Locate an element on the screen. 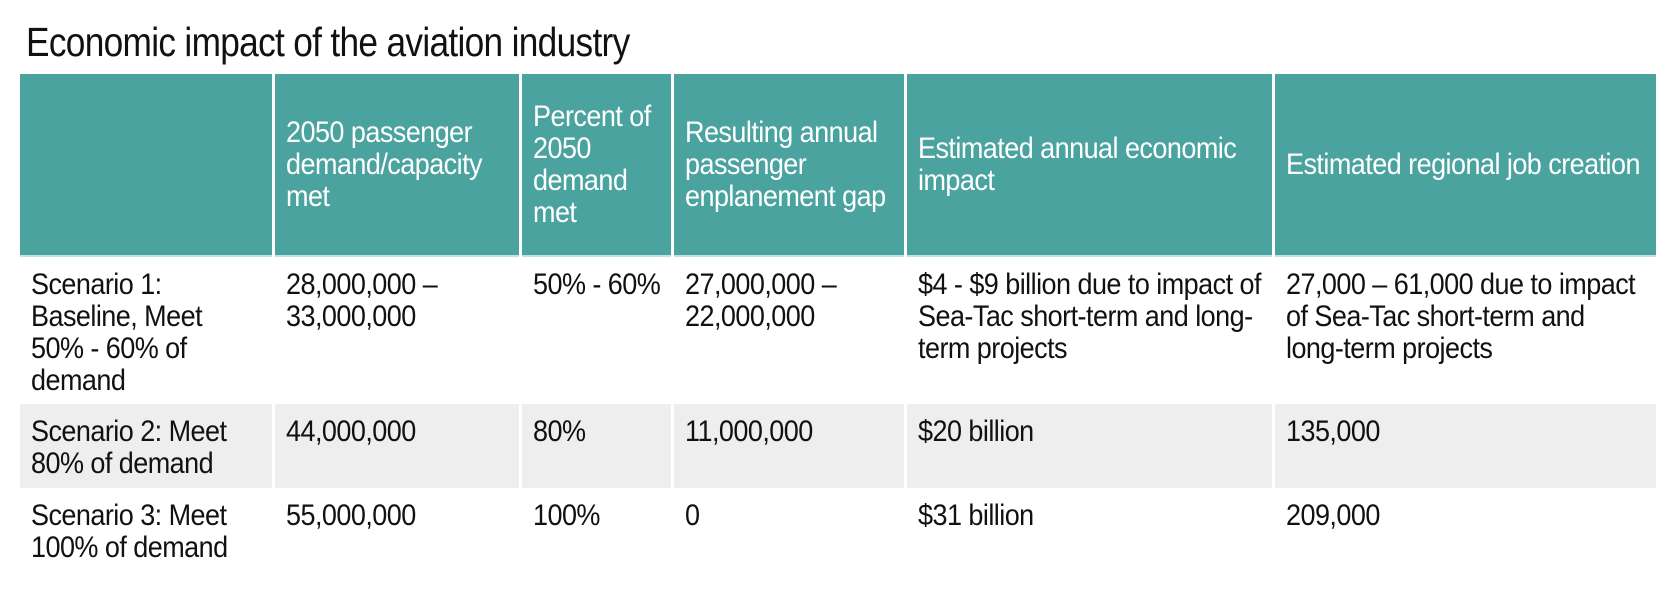 This screenshot has width=1676, height=592. cell-economic-impact: $20 billion is located at coordinates (1088, 446).